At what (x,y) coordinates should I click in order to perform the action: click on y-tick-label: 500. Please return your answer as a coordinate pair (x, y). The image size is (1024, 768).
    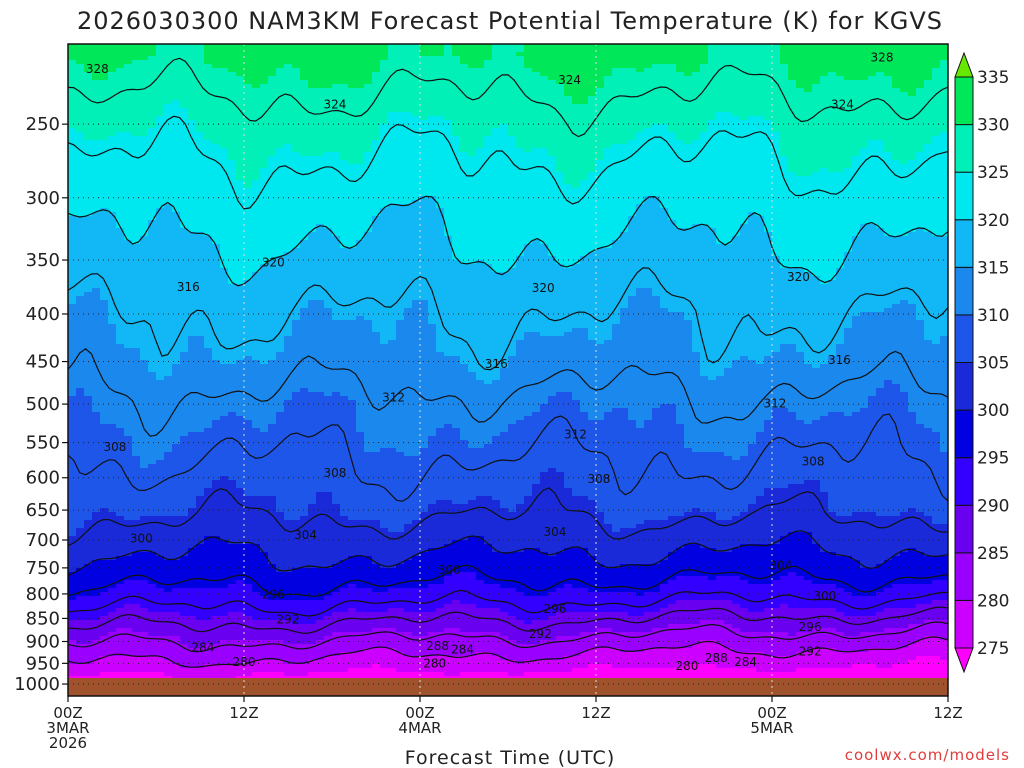
    Looking at the image, I should click on (43, 404).